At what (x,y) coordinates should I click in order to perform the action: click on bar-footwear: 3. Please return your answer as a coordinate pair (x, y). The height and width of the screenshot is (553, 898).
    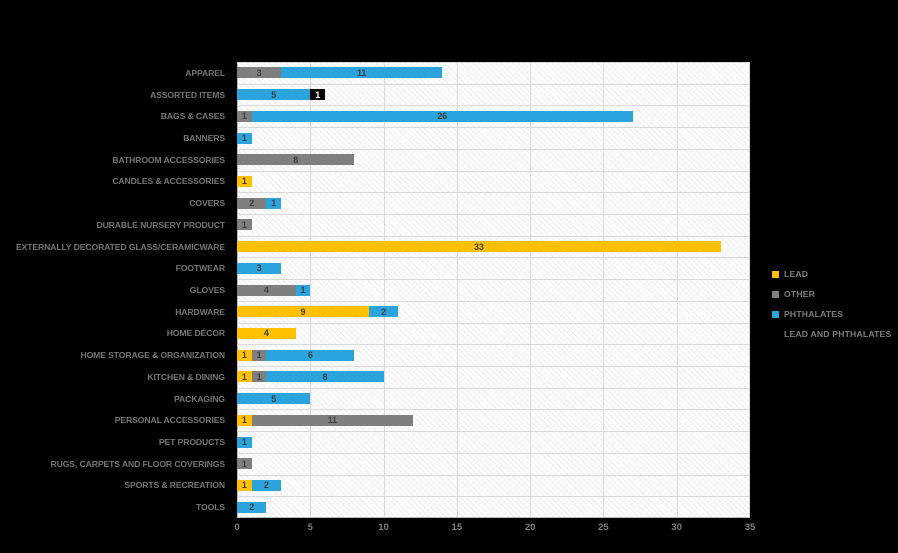
    Looking at the image, I should click on (493, 268).